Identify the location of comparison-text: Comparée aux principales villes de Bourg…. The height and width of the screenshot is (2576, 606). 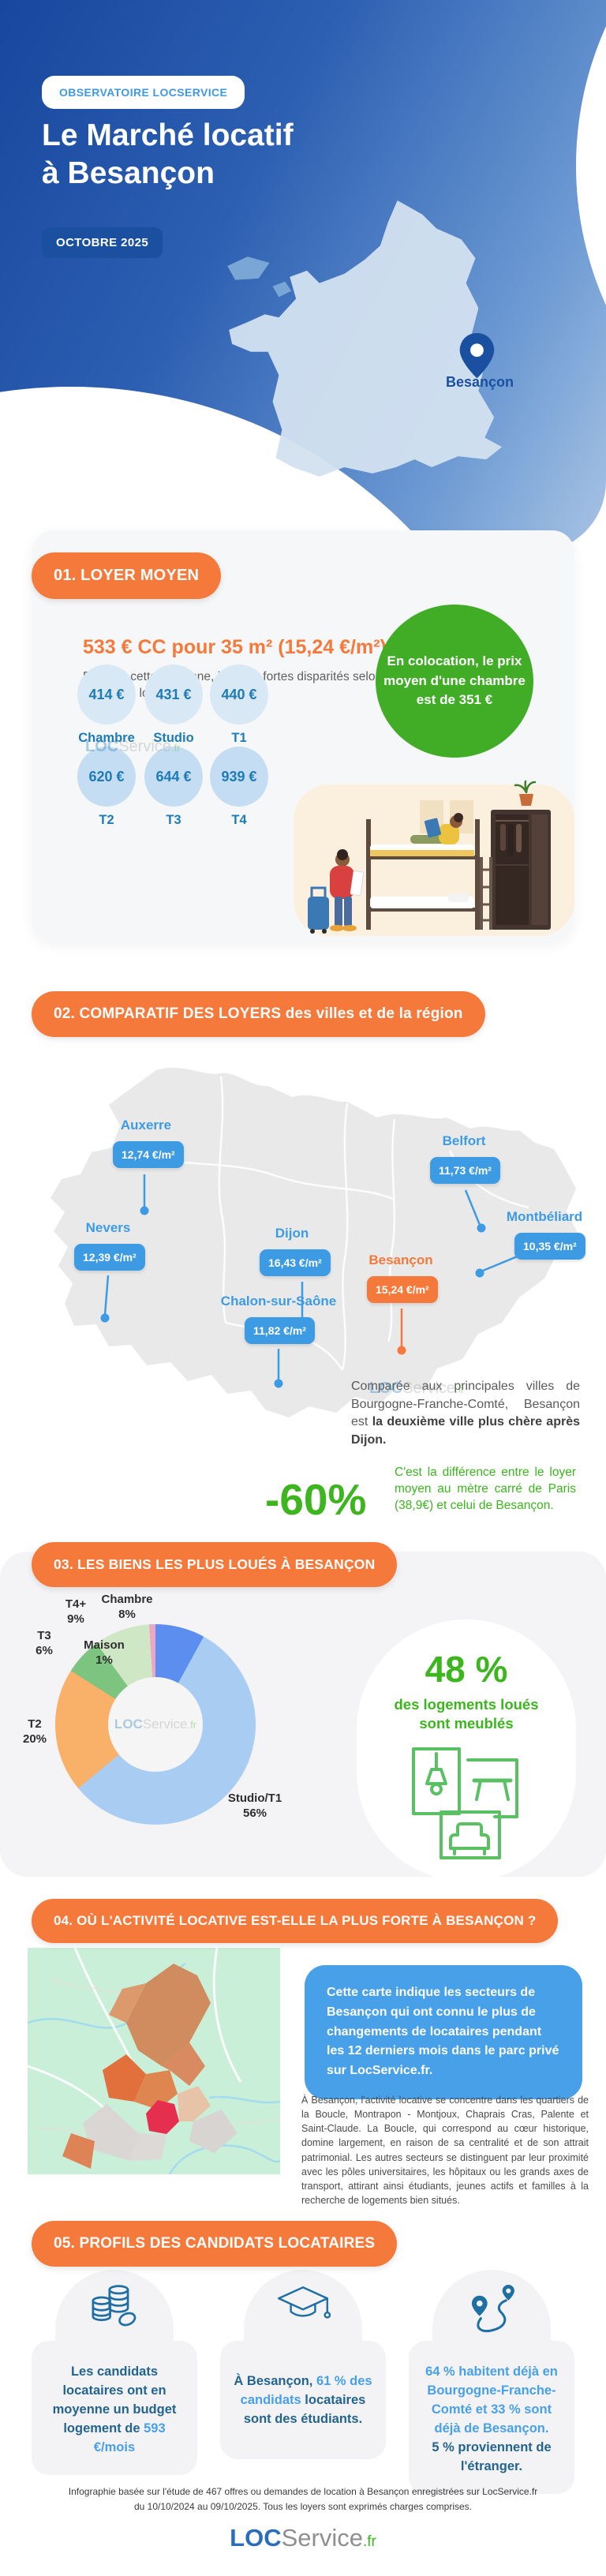
(466, 1413).